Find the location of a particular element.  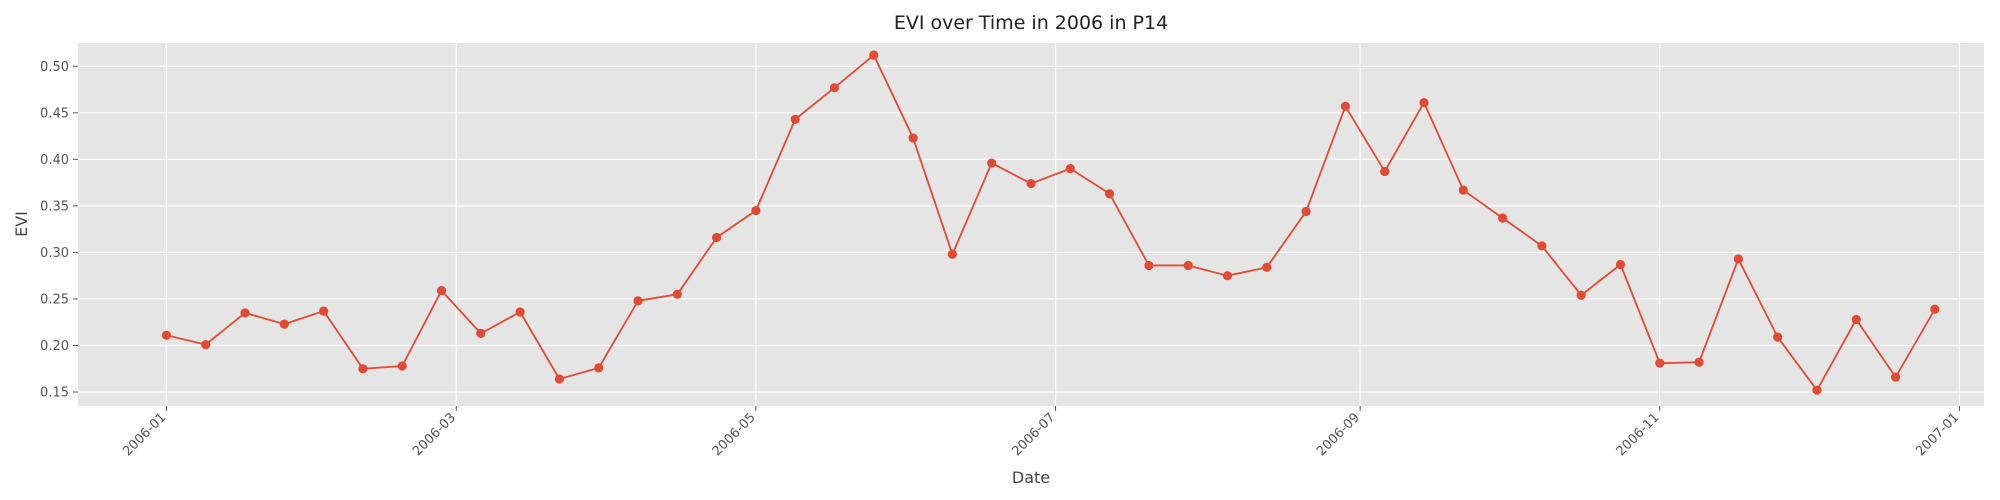

x-tick-label: 2006-03 is located at coordinates (434, 434).